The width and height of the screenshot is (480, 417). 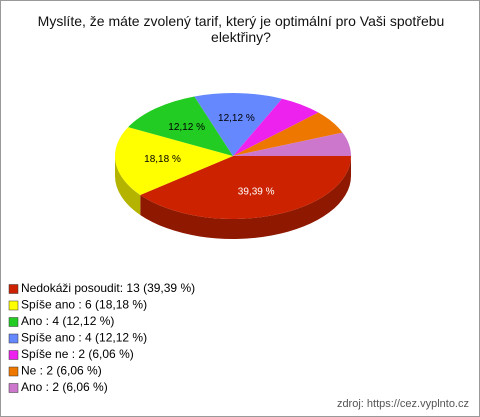 I want to click on data-label: 18,18 %, so click(x=162, y=159).